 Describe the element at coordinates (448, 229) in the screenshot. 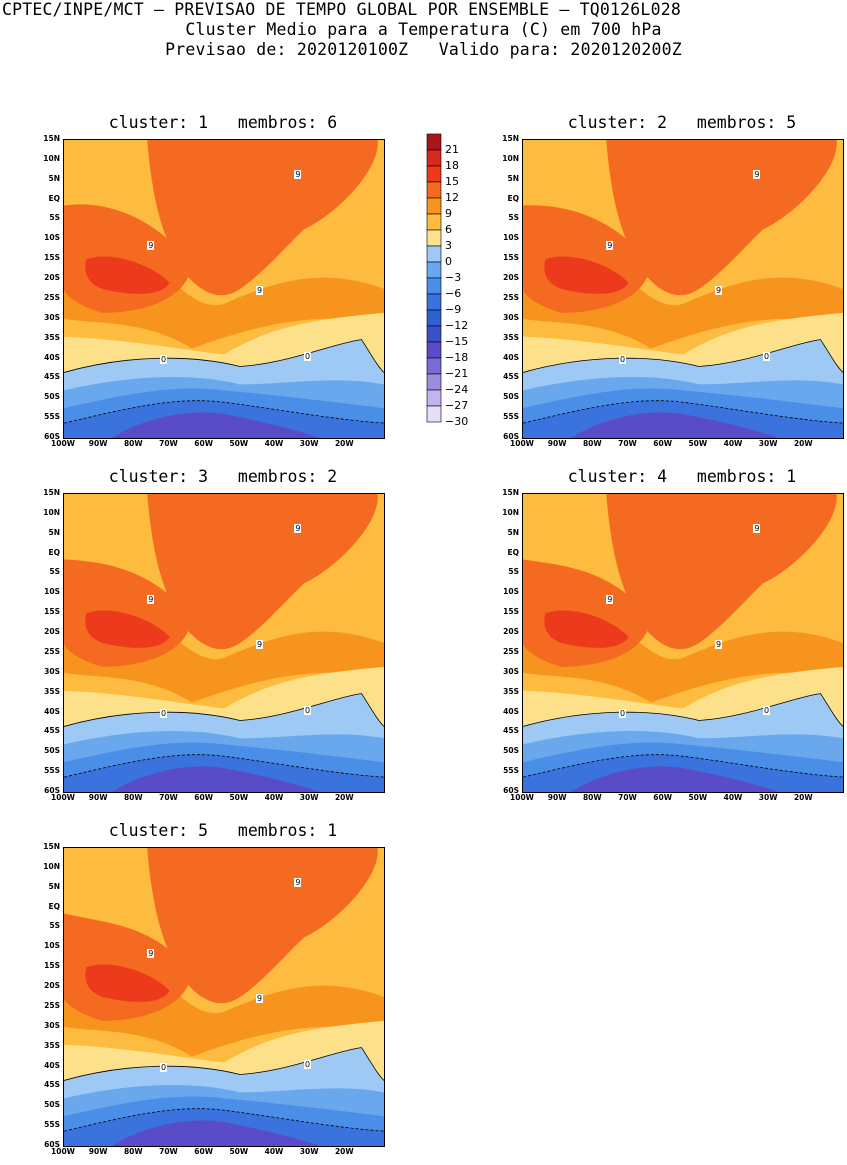

I see `colorbar-label: 6` at that location.